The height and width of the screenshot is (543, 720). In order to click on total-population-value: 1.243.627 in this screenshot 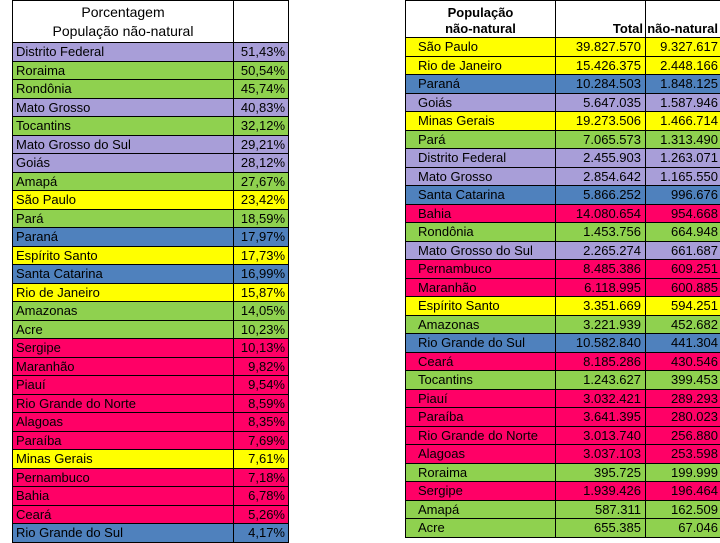, I will do `click(601, 380)`.